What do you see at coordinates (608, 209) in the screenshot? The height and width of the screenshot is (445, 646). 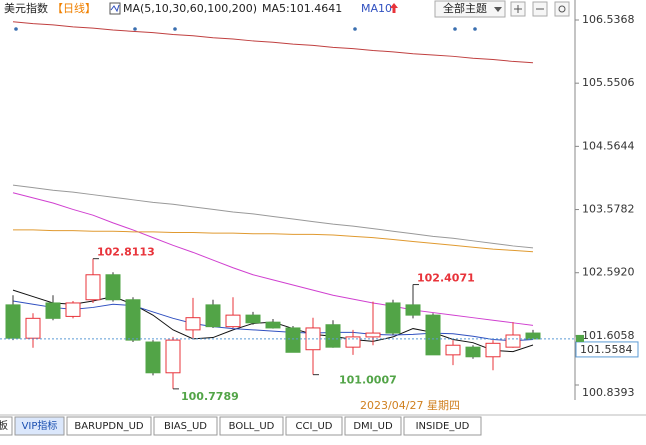 I see `y-tick-label: 103.5782` at bounding box center [608, 209].